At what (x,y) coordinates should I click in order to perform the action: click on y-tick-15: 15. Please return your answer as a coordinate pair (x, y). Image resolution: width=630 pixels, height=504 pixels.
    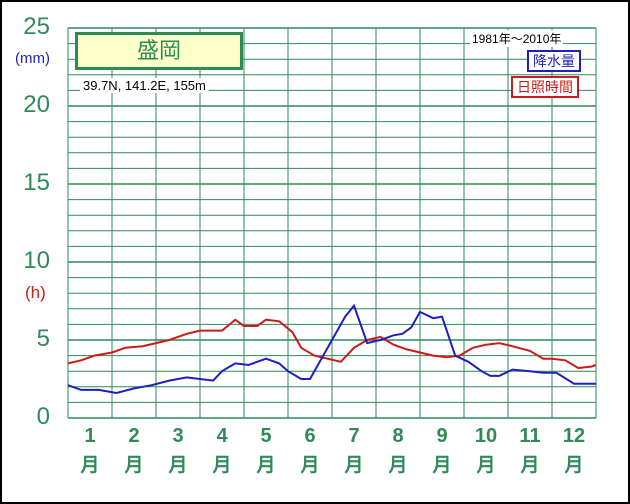
    Looking at the image, I should click on (36, 182).